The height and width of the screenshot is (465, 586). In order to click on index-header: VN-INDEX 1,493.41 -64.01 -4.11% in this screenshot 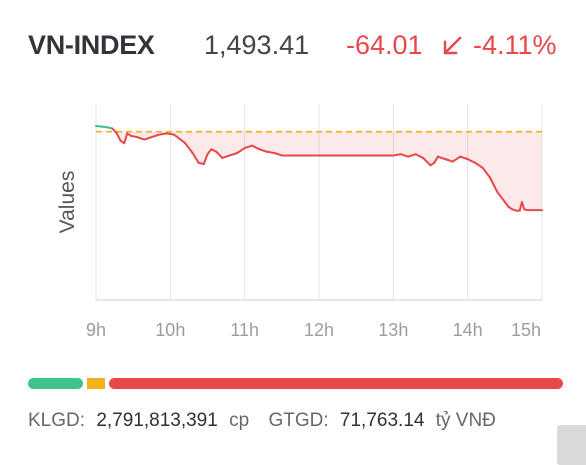, I will do `click(302, 48)`.